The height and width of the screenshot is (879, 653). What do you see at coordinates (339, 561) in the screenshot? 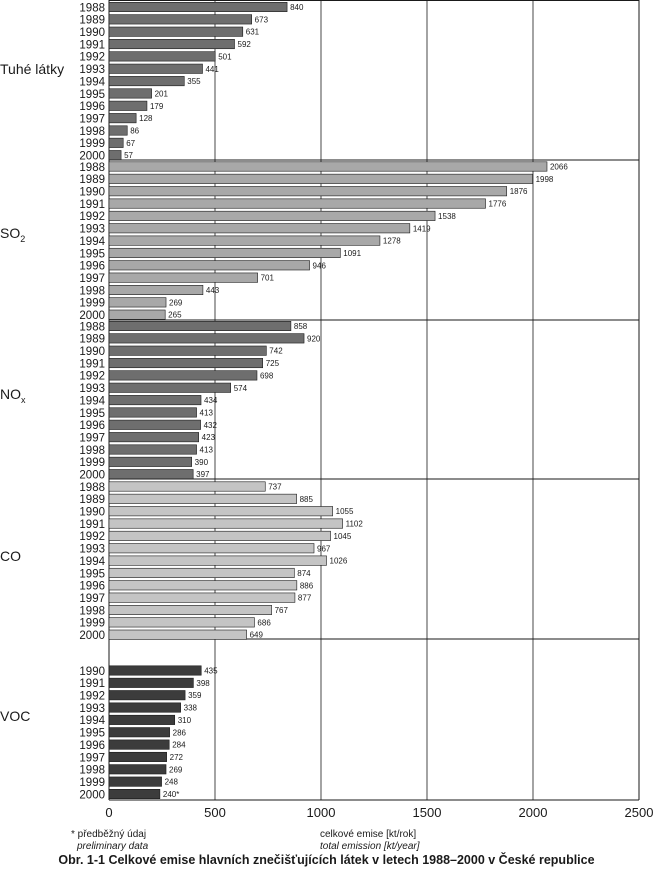
I see `value-label: 1026` at bounding box center [339, 561].